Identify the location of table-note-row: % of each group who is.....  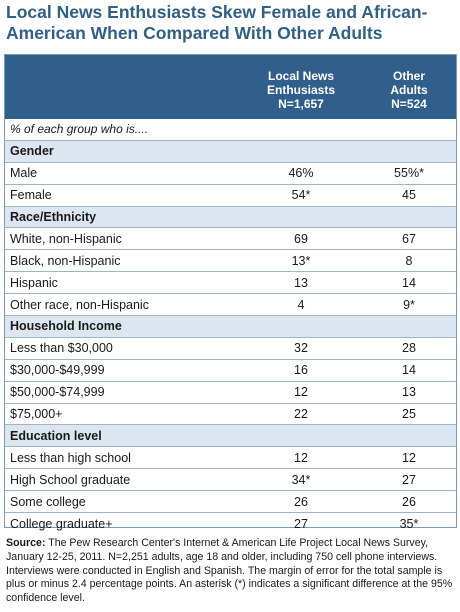
(230, 130).